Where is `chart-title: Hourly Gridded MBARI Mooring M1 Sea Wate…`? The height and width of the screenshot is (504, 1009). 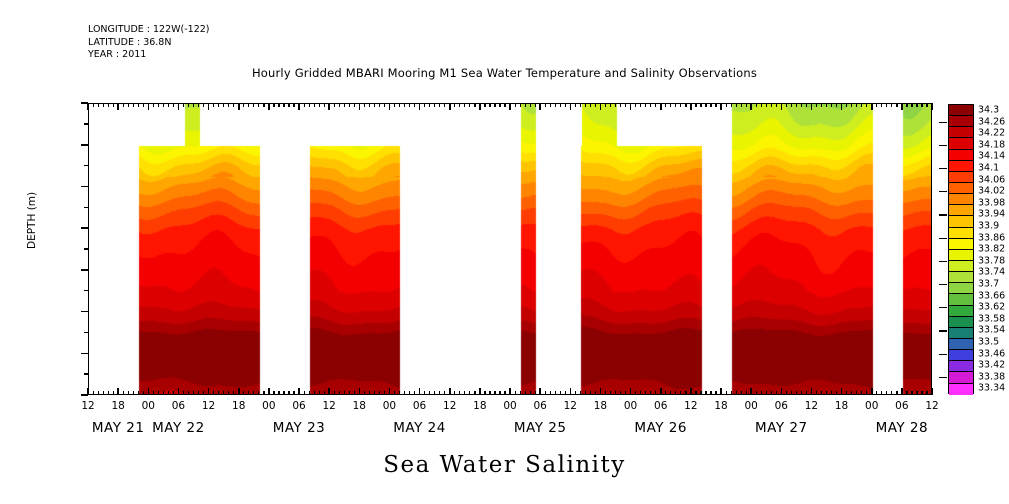 chart-title: Hourly Gridded MBARI Mooring M1 Sea Wate… is located at coordinates (504, 73).